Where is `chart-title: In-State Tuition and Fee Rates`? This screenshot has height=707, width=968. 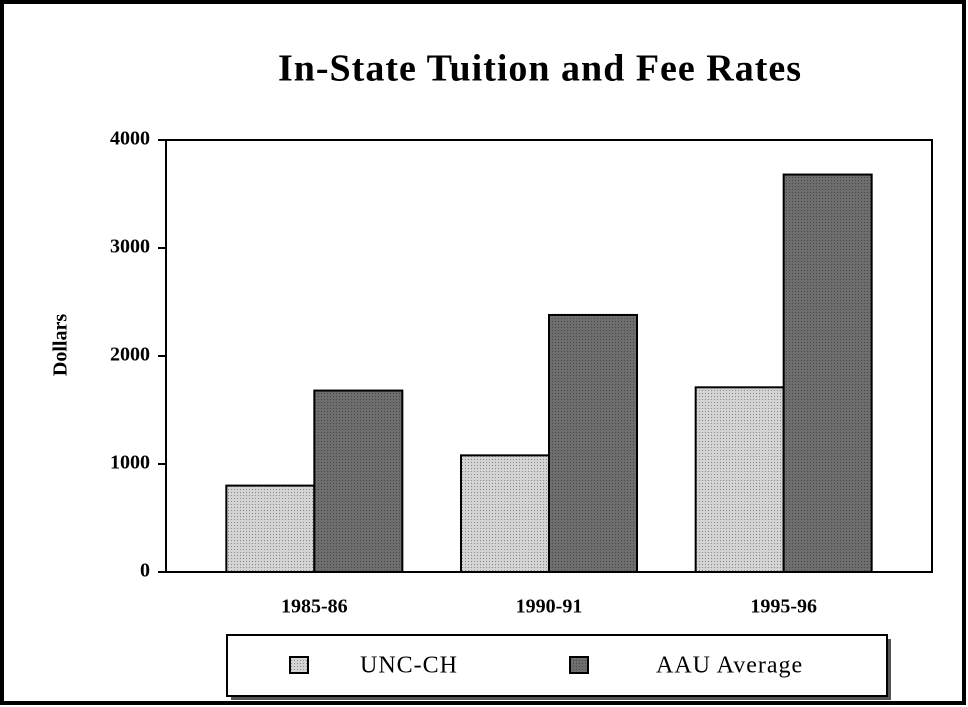 chart-title: In-State Tuition and Fee Rates is located at coordinates (540, 69).